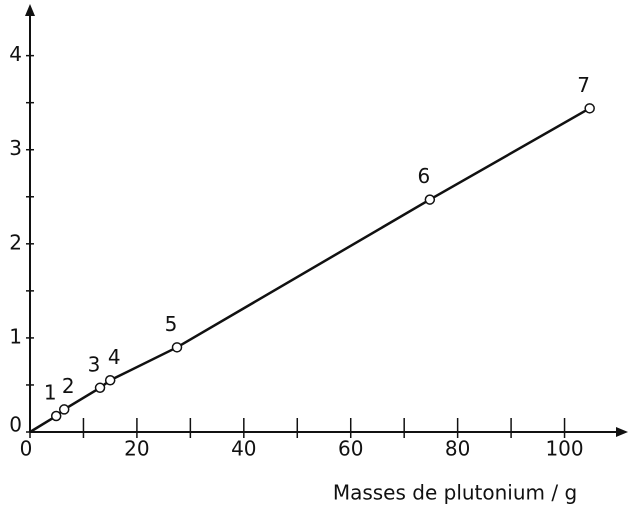  What do you see at coordinates (457, 449) in the screenshot?
I see `x-tick-label: 80` at bounding box center [457, 449].